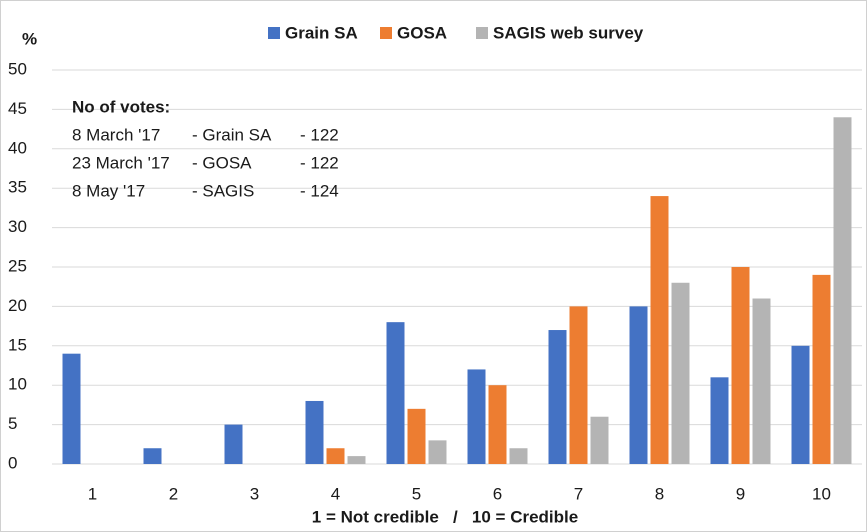  I want to click on x-tick-label: 5, so click(416, 493).